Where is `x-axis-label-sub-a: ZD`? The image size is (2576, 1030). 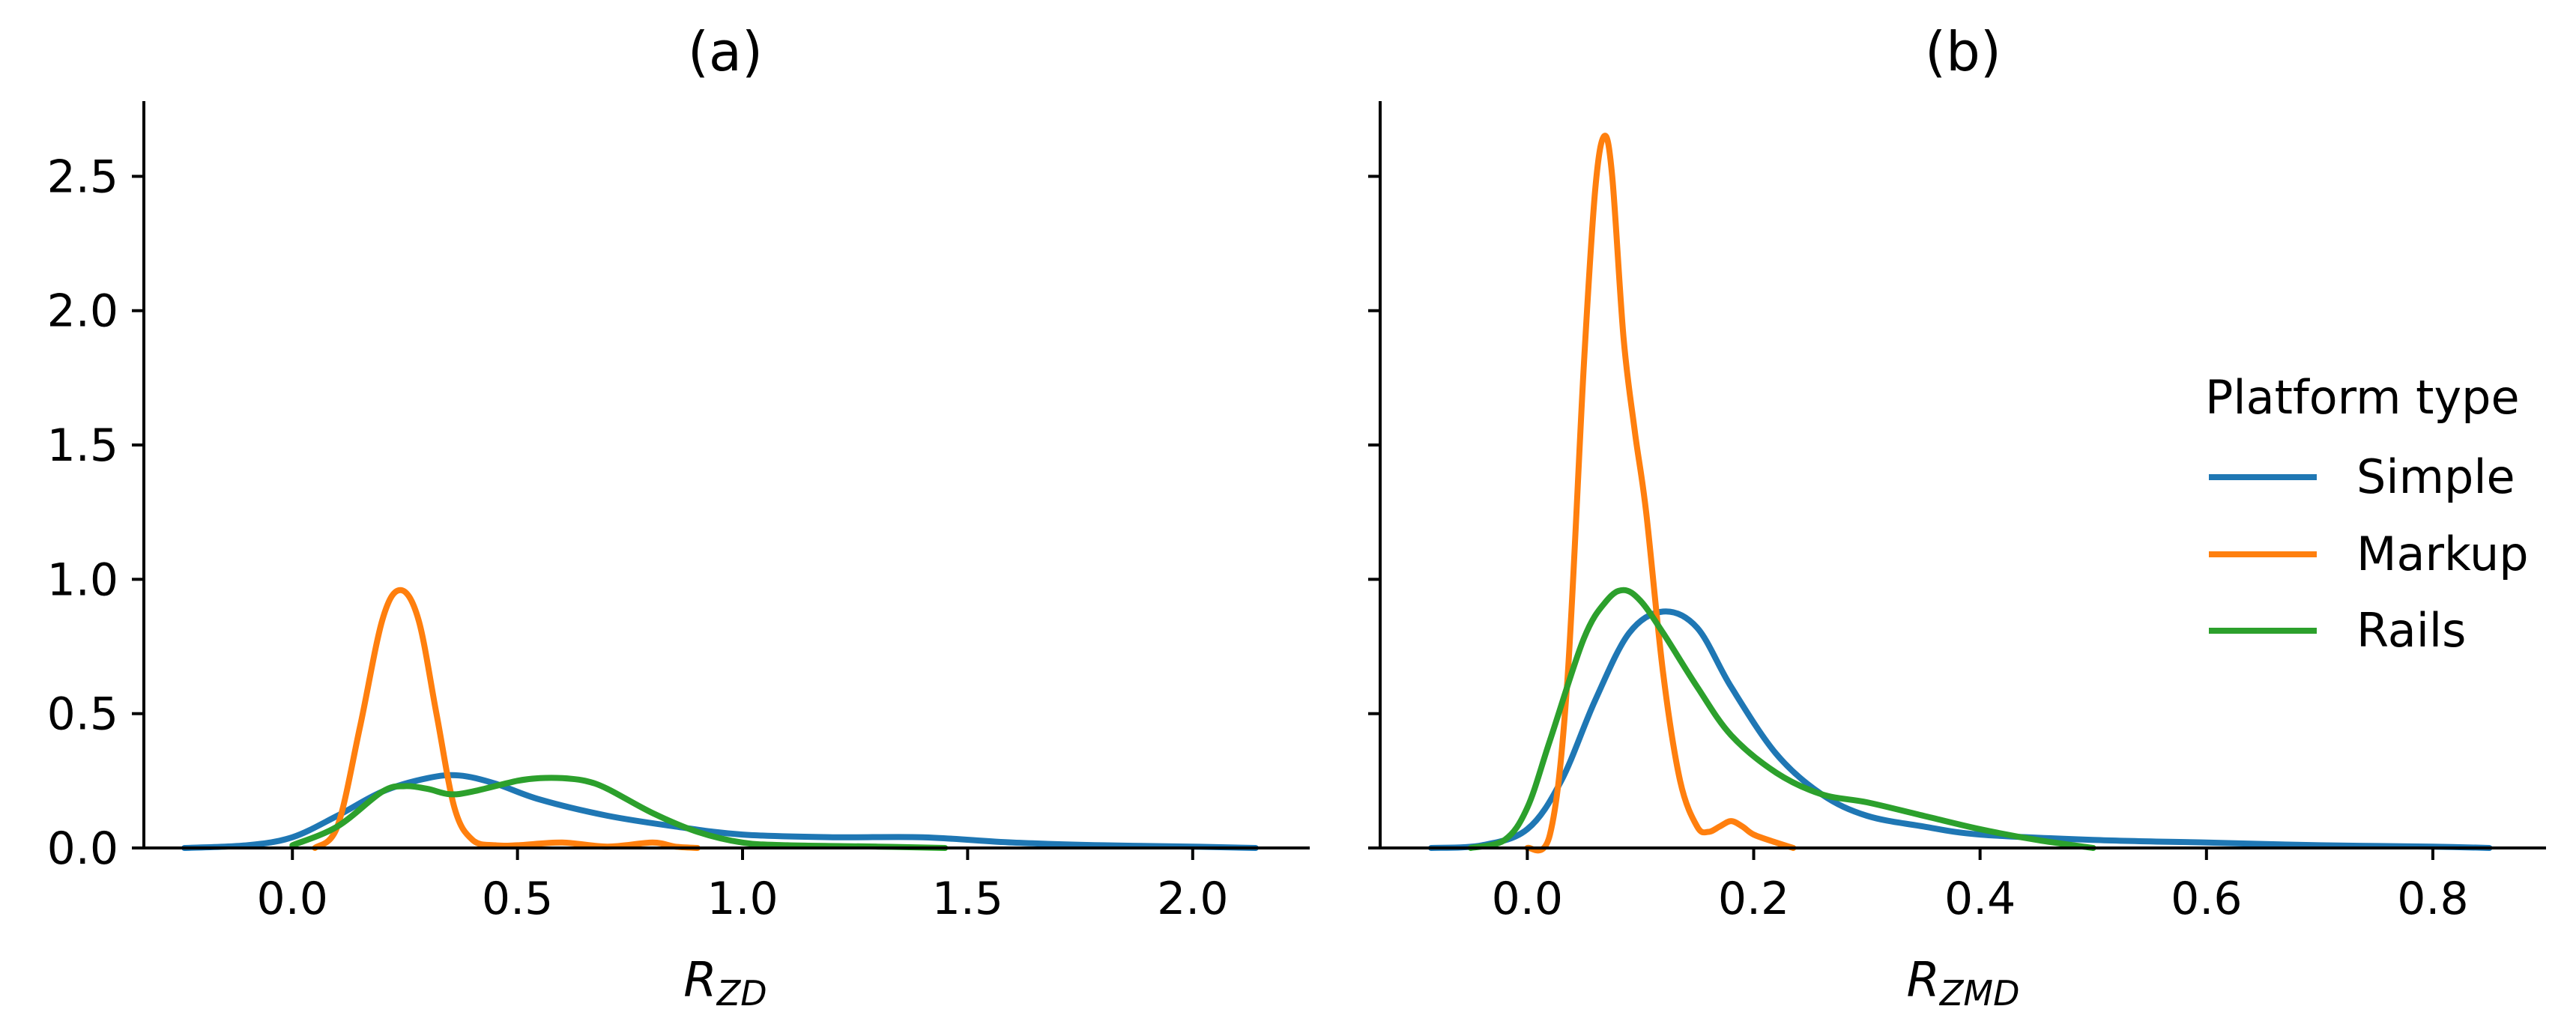
x-axis-label-sub-a: ZD is located at coordinates (741, 994).